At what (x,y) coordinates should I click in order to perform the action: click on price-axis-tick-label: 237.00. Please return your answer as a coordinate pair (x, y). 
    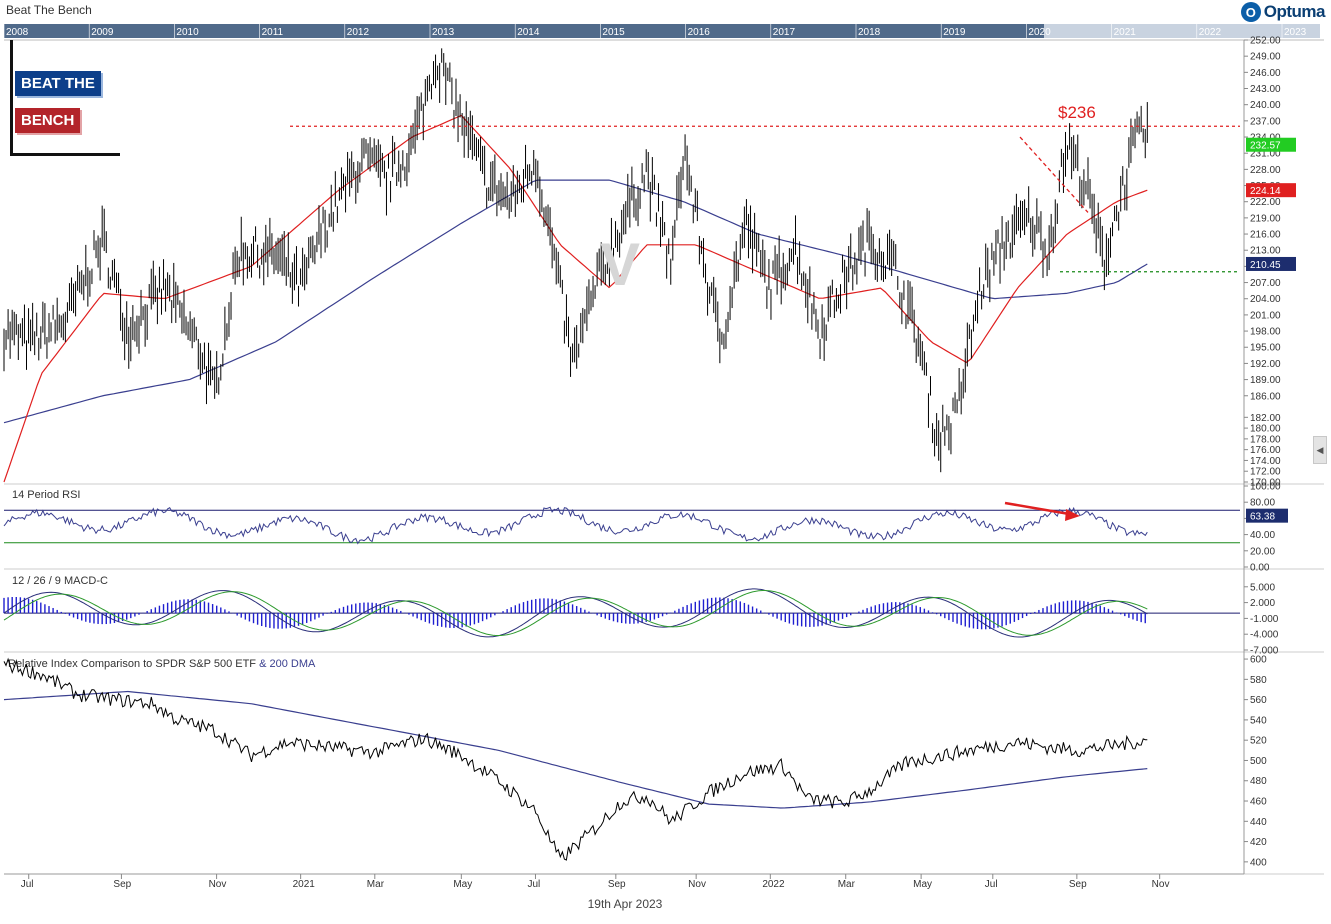
    Looking at the image, I should click on (1265, 121).